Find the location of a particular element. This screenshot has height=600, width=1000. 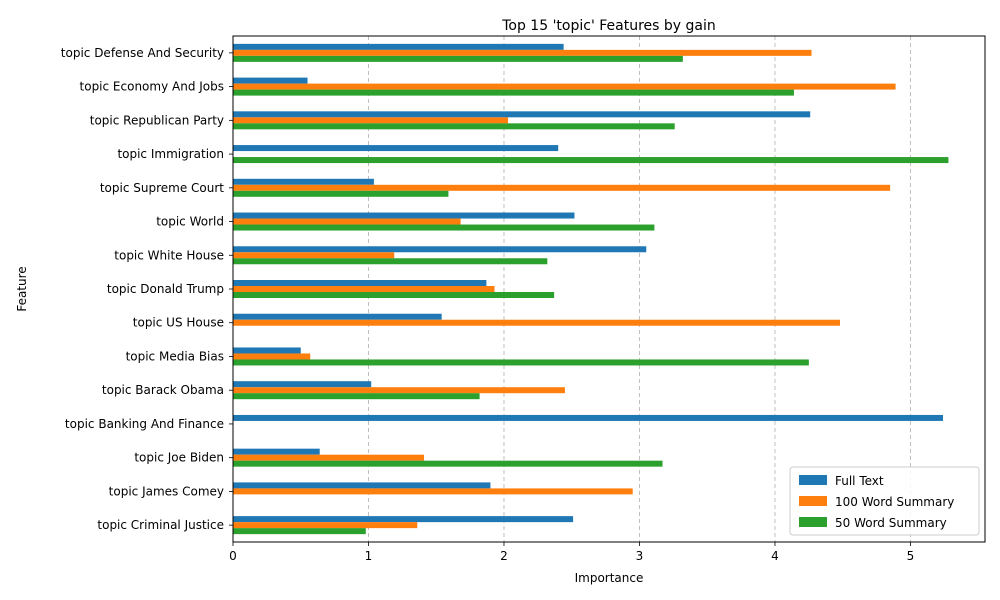

legend-box is located at coordinates (884, 501).